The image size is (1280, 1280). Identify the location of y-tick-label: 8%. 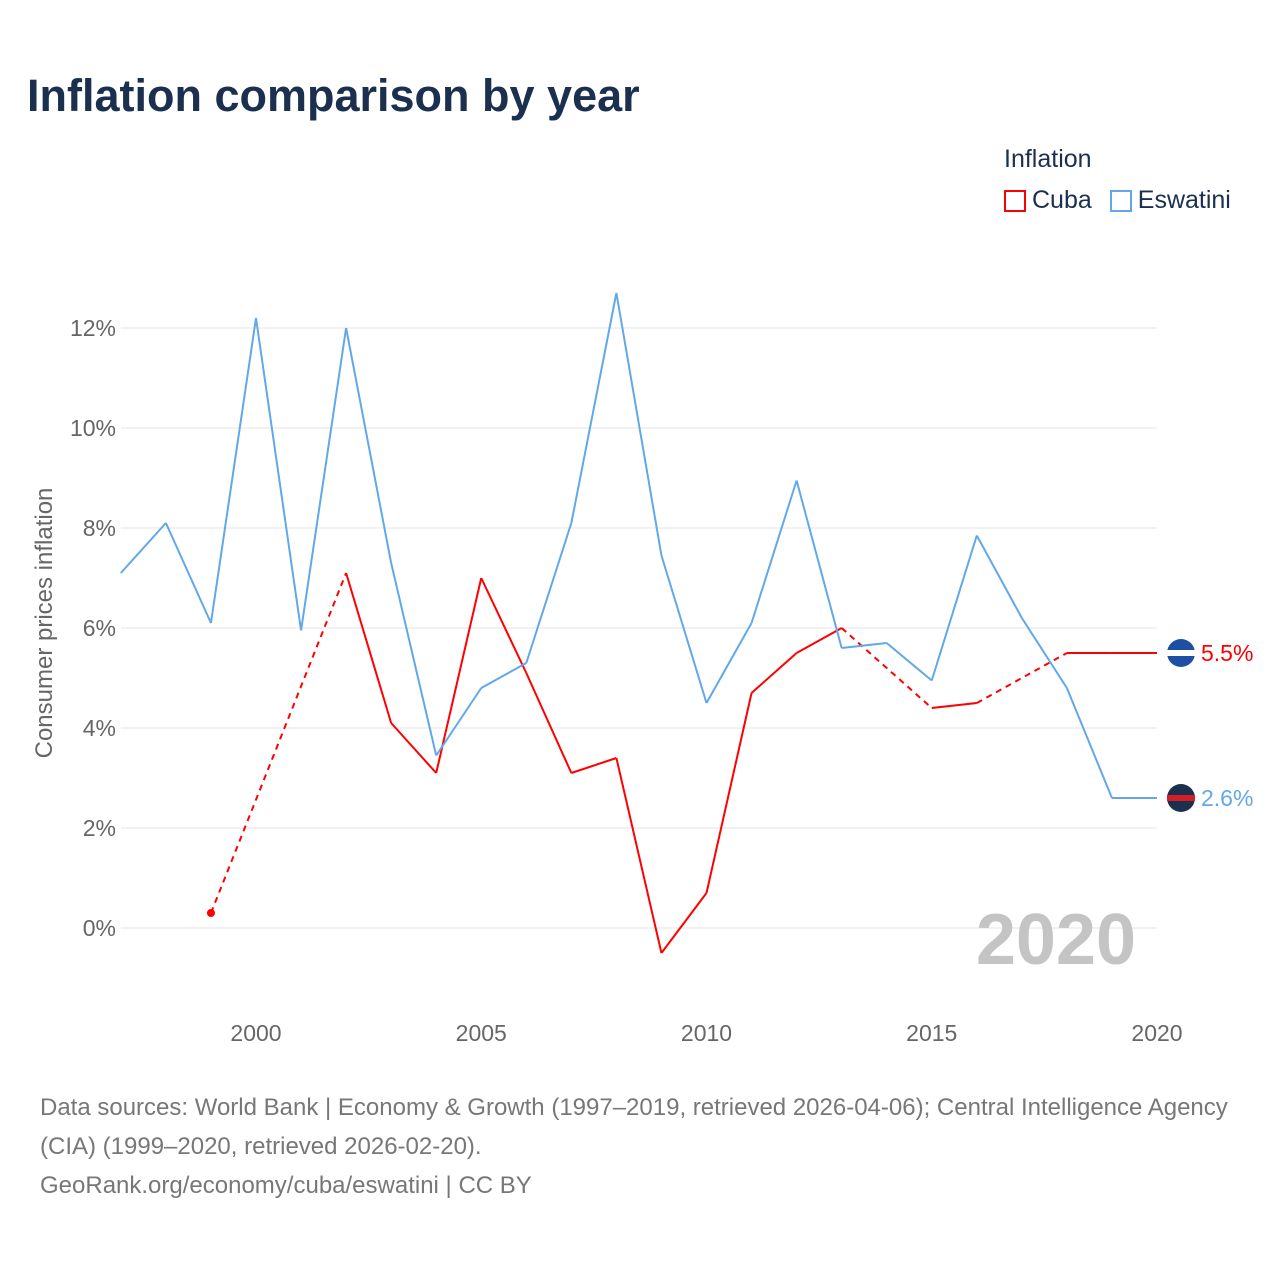
(99, 528).